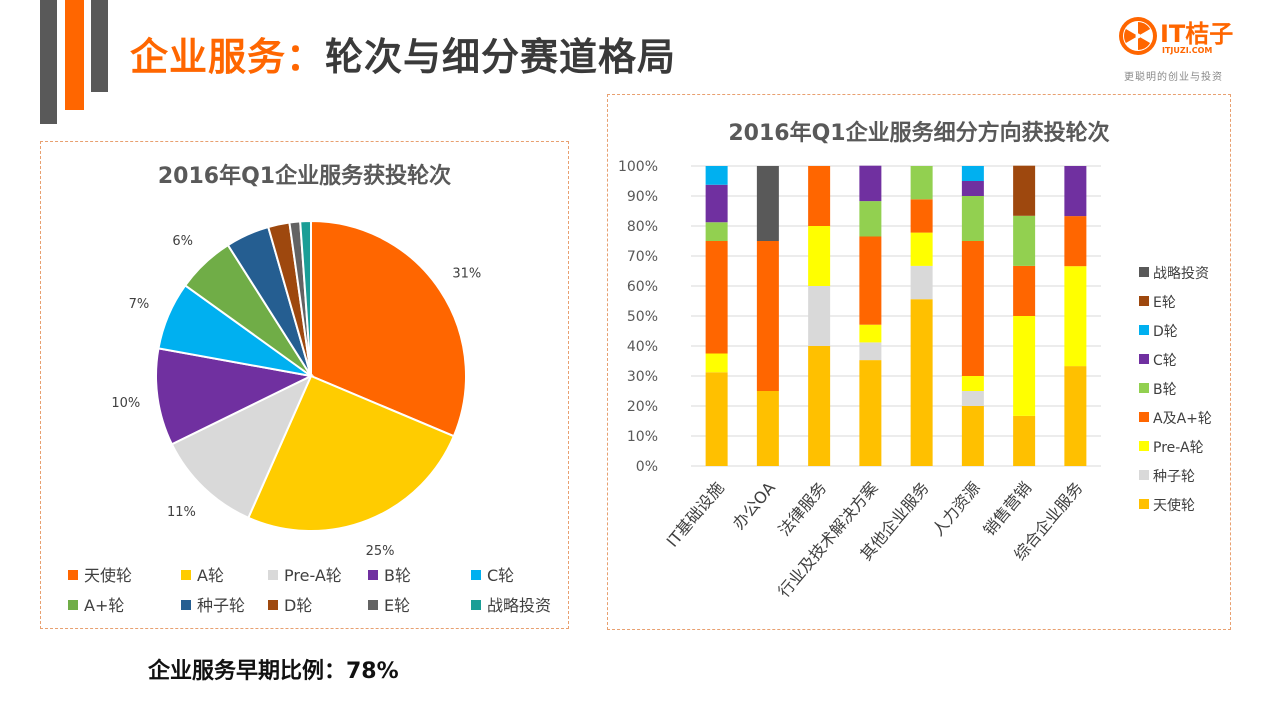  I want to click on y-tick-label: 0%, so click(647, 467).